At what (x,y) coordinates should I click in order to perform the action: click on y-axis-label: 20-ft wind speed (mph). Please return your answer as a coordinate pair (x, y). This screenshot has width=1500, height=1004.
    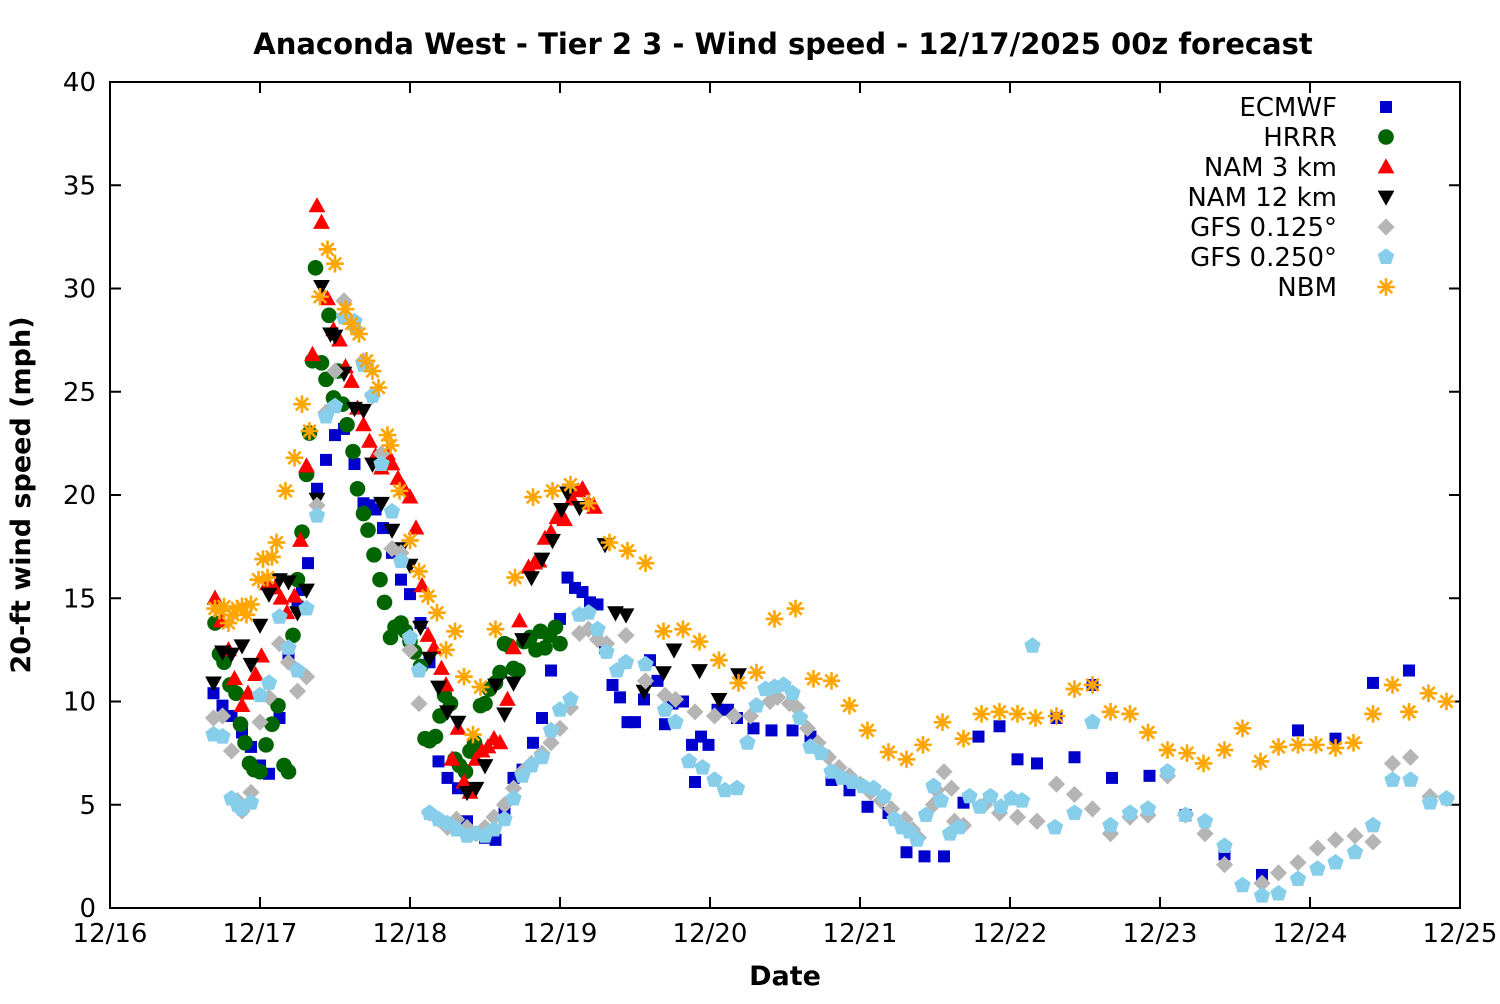
    Looking at the image, I should click on (21, 494).